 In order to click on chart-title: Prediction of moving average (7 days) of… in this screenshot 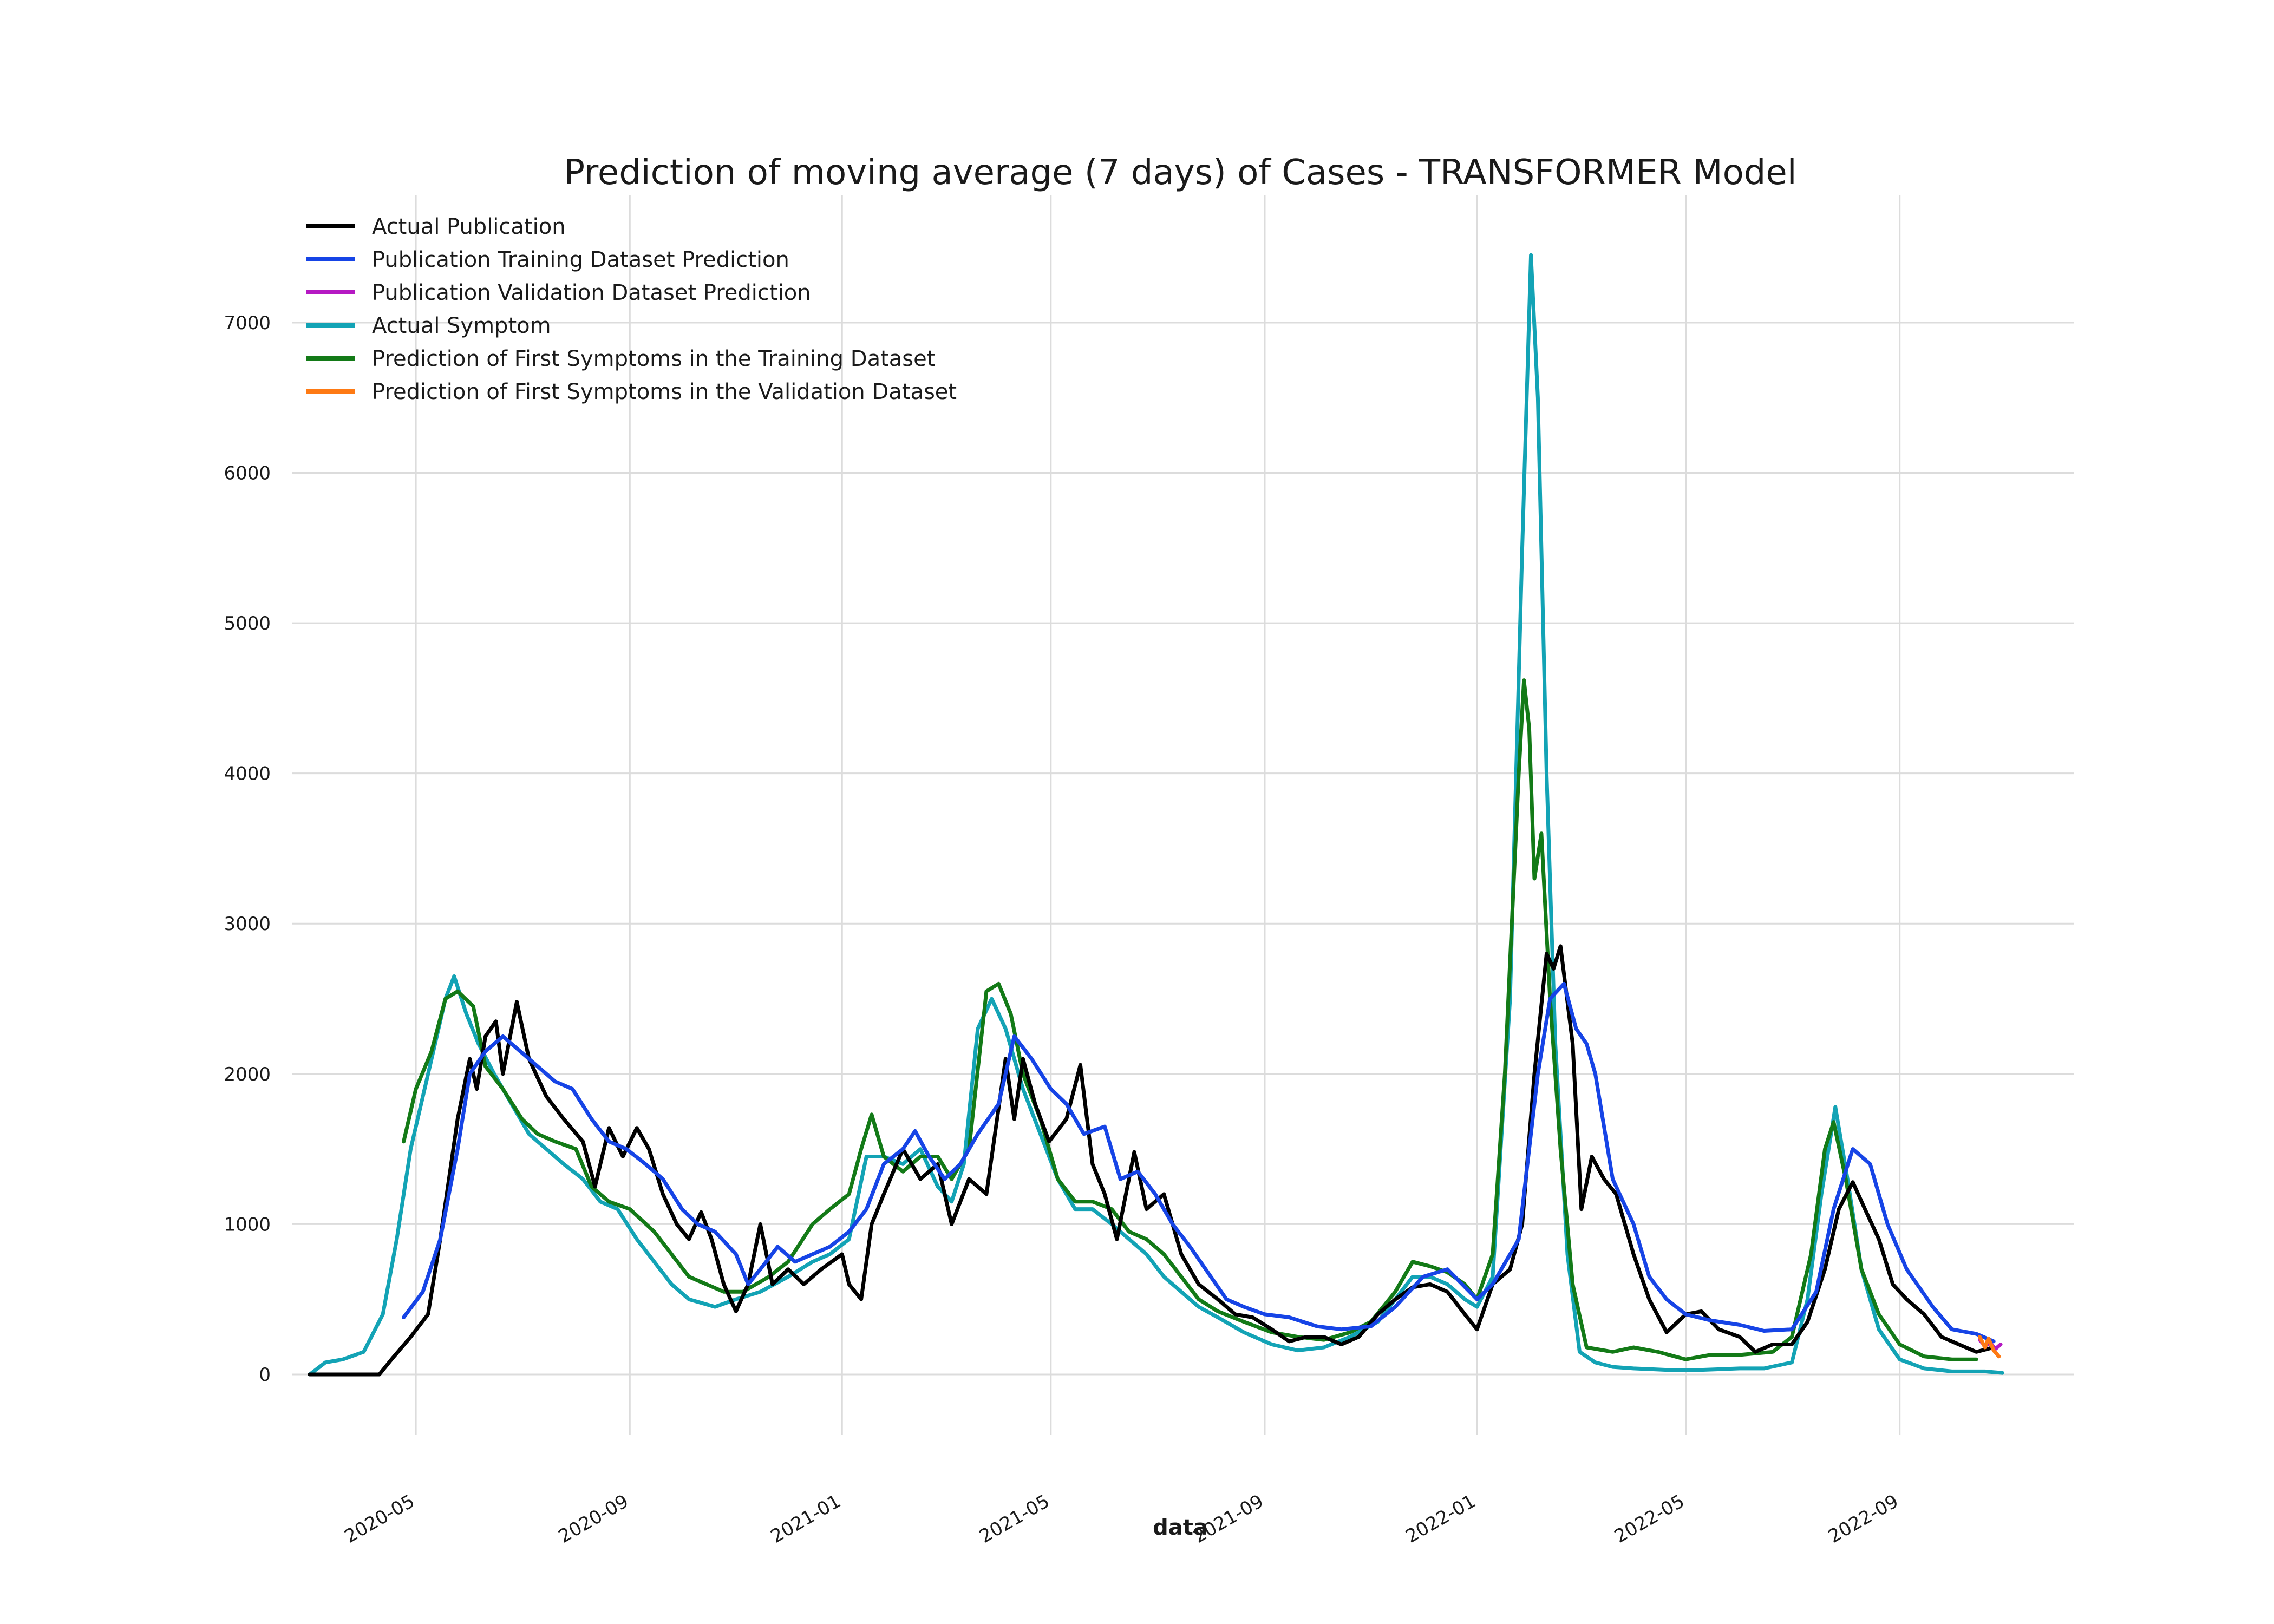, I will do `click(1180, 173)`.